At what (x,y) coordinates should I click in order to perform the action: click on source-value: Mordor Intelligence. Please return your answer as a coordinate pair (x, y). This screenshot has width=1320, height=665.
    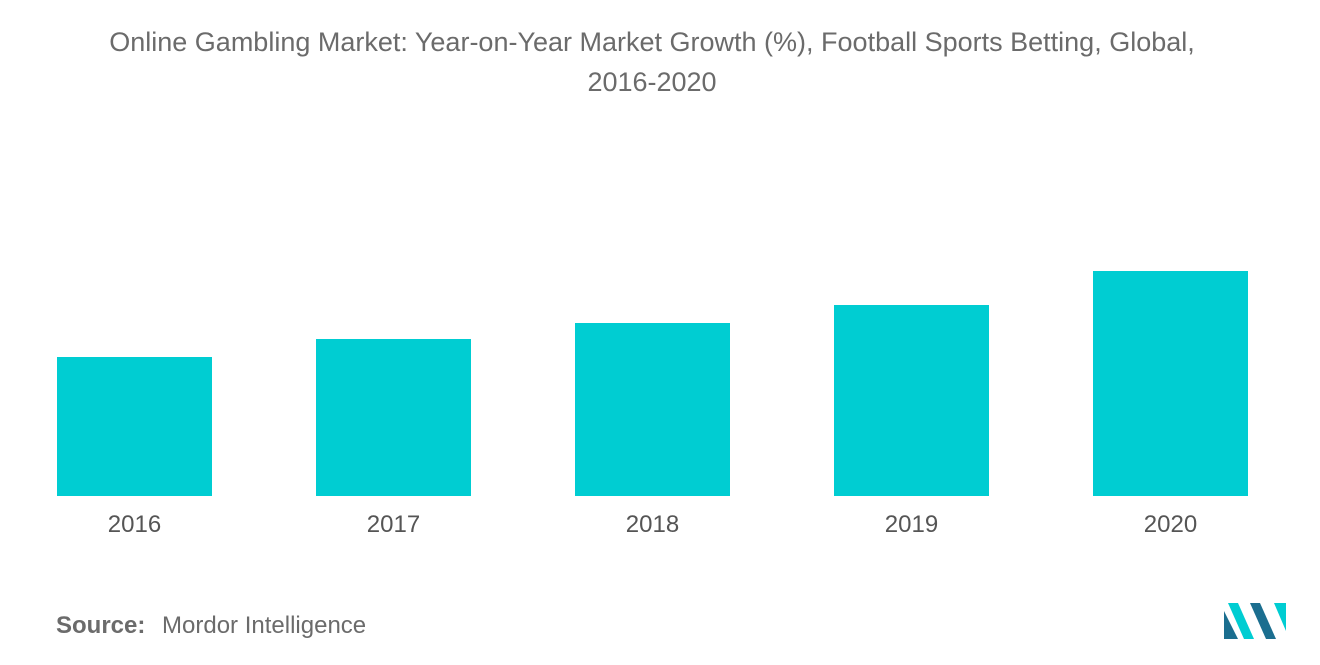
    Looking at the image, I should click on (264, 625).